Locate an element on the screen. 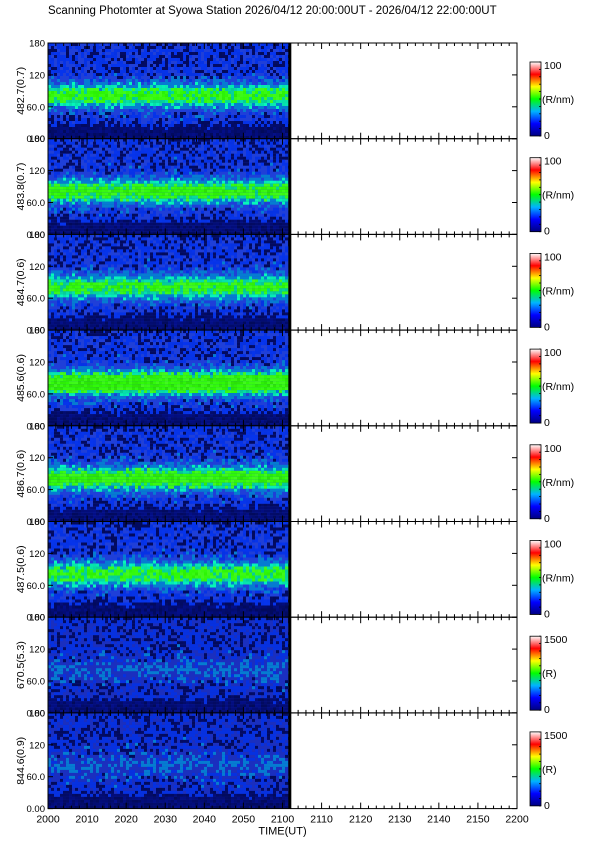  x-tick-label: 2050 is located at coordinates (244, 820).